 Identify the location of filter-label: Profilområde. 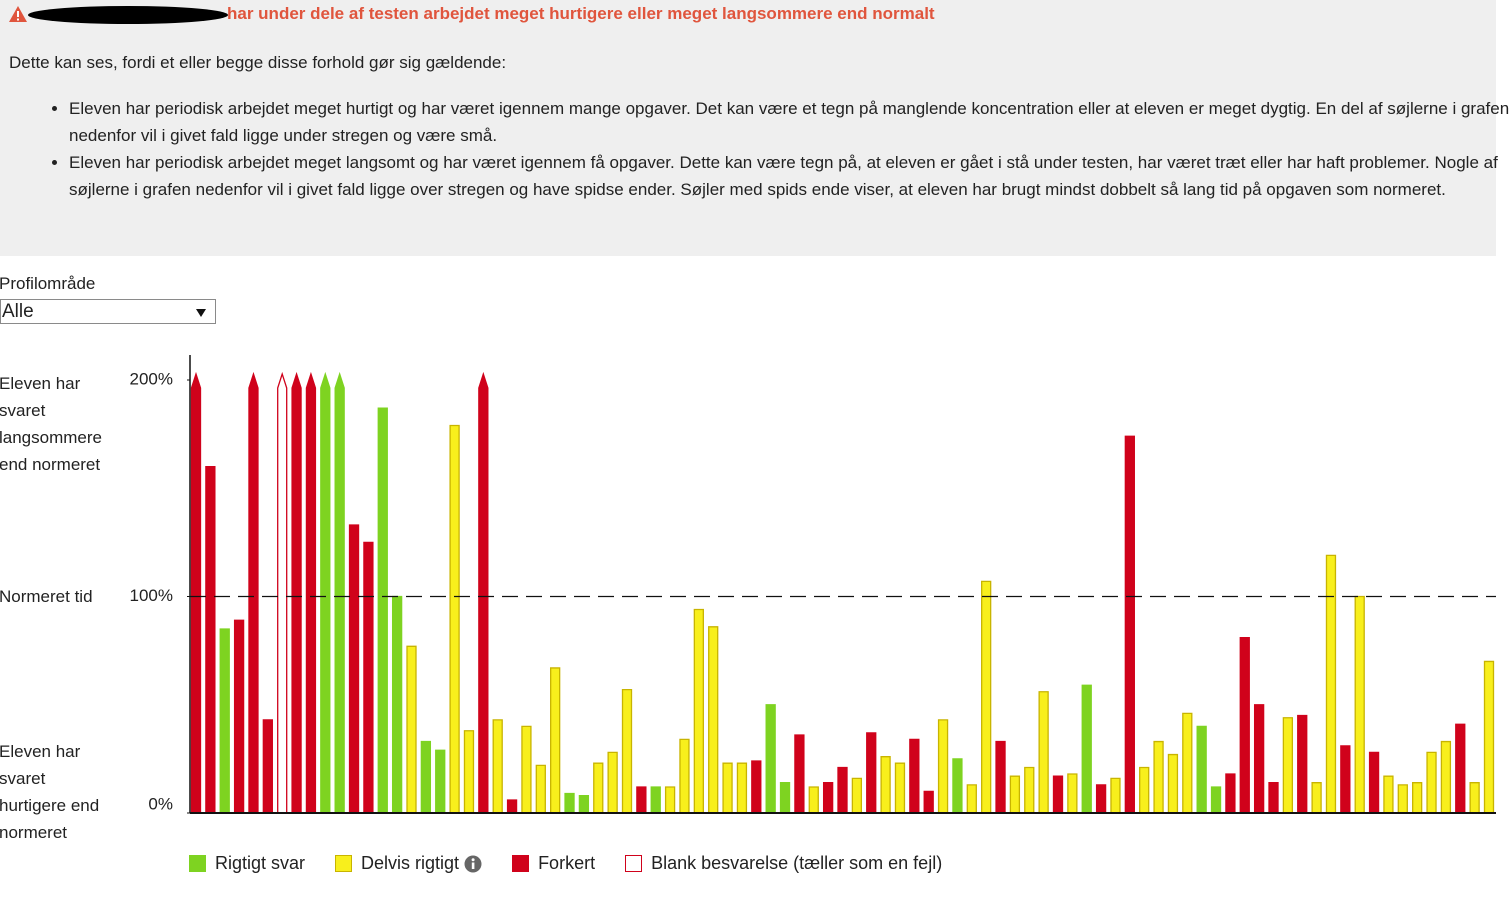
(48, 283).